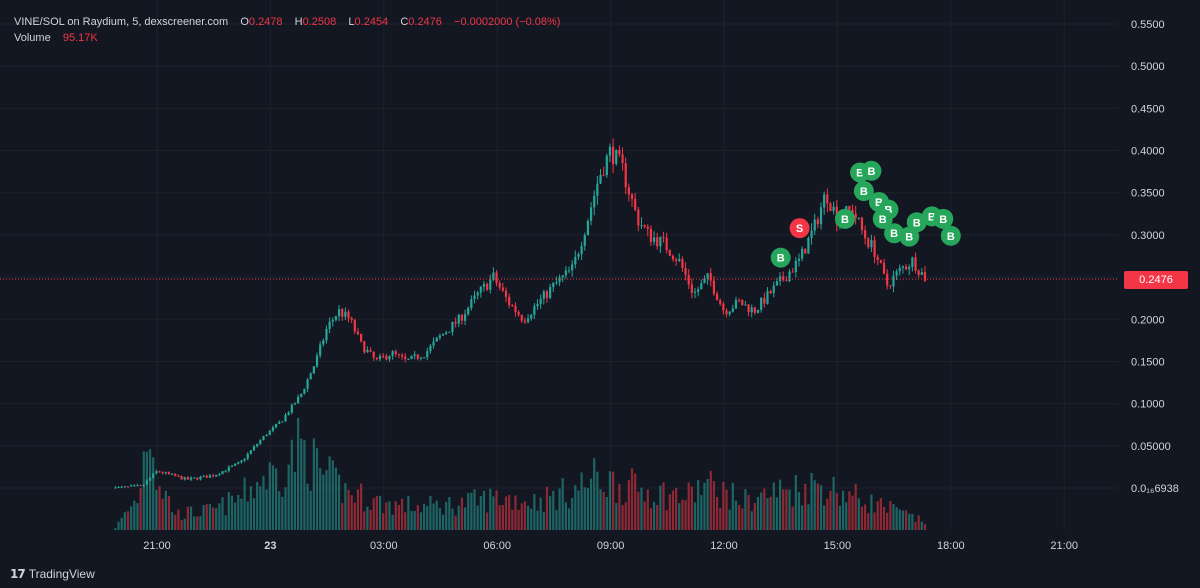 This screenshot has height=588, width=1200. I want to click on y-tick-label: 0.1500, so click(1148, 362).